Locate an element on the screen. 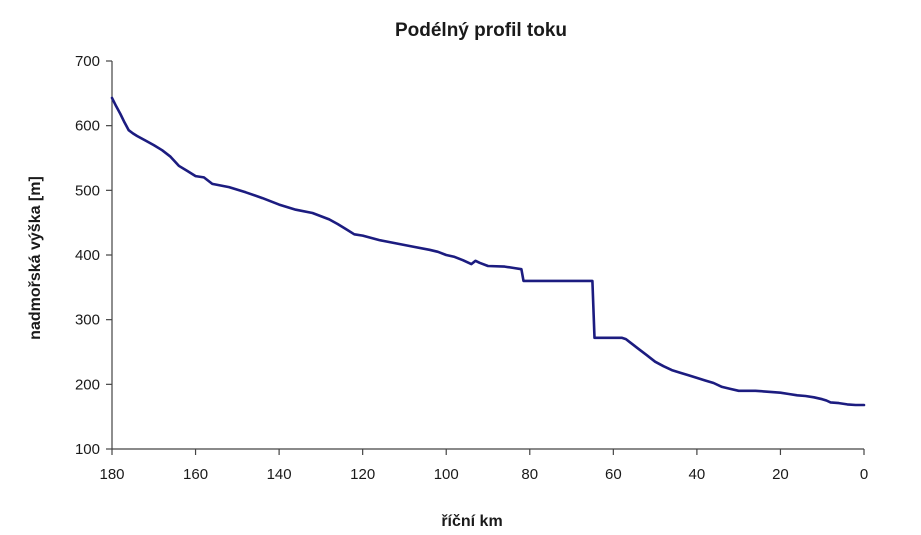 This screenshot has width=921, height=535. x-tick-label: 160 is located at coordinates (195, 474).